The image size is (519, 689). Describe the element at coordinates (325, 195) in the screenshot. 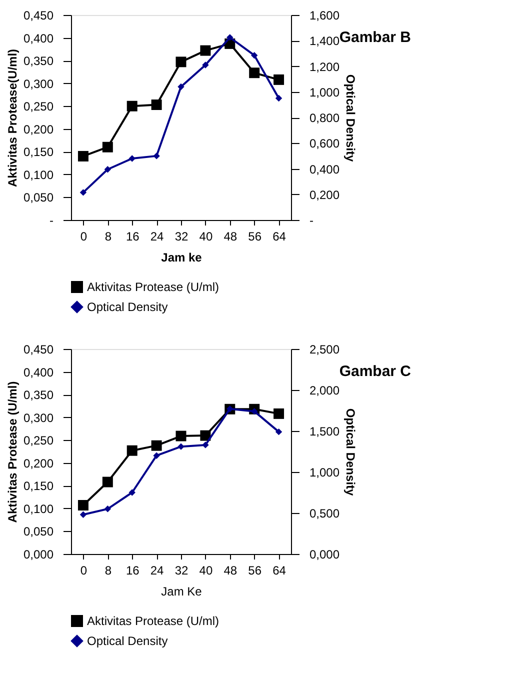

I see `y2-tick-label: 0,200` at that location.